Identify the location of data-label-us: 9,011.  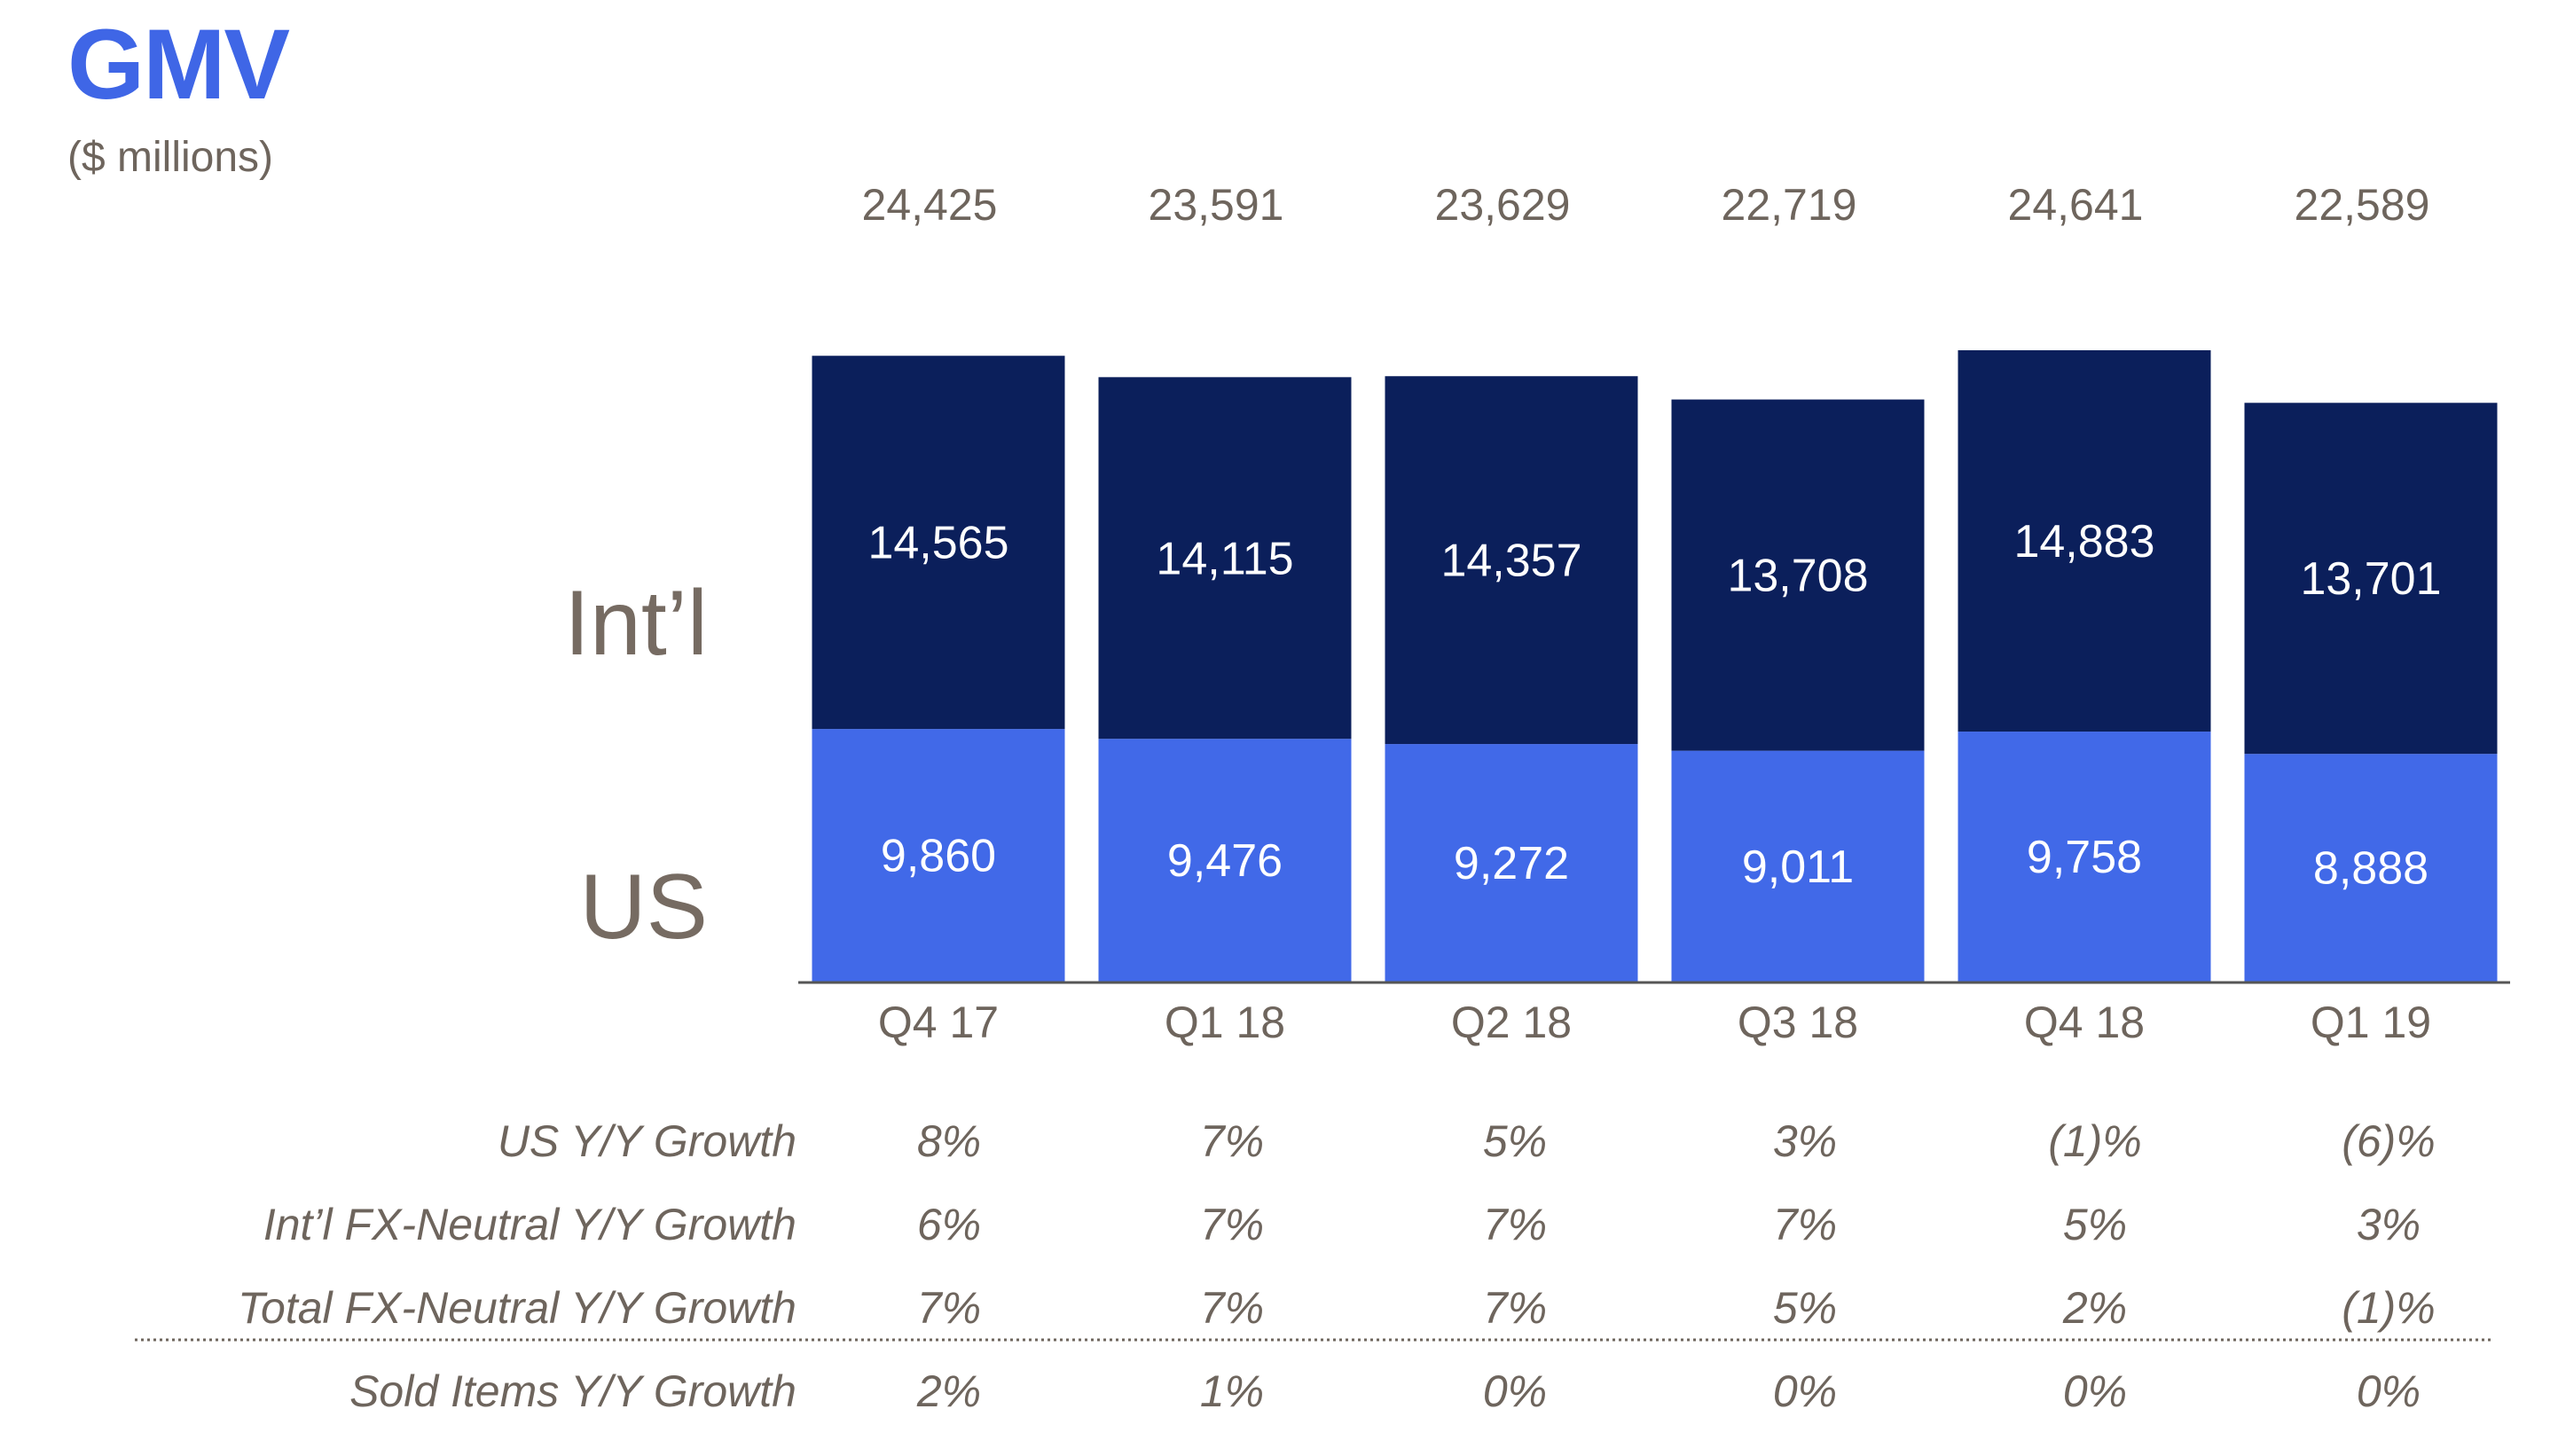
(1798, 867).